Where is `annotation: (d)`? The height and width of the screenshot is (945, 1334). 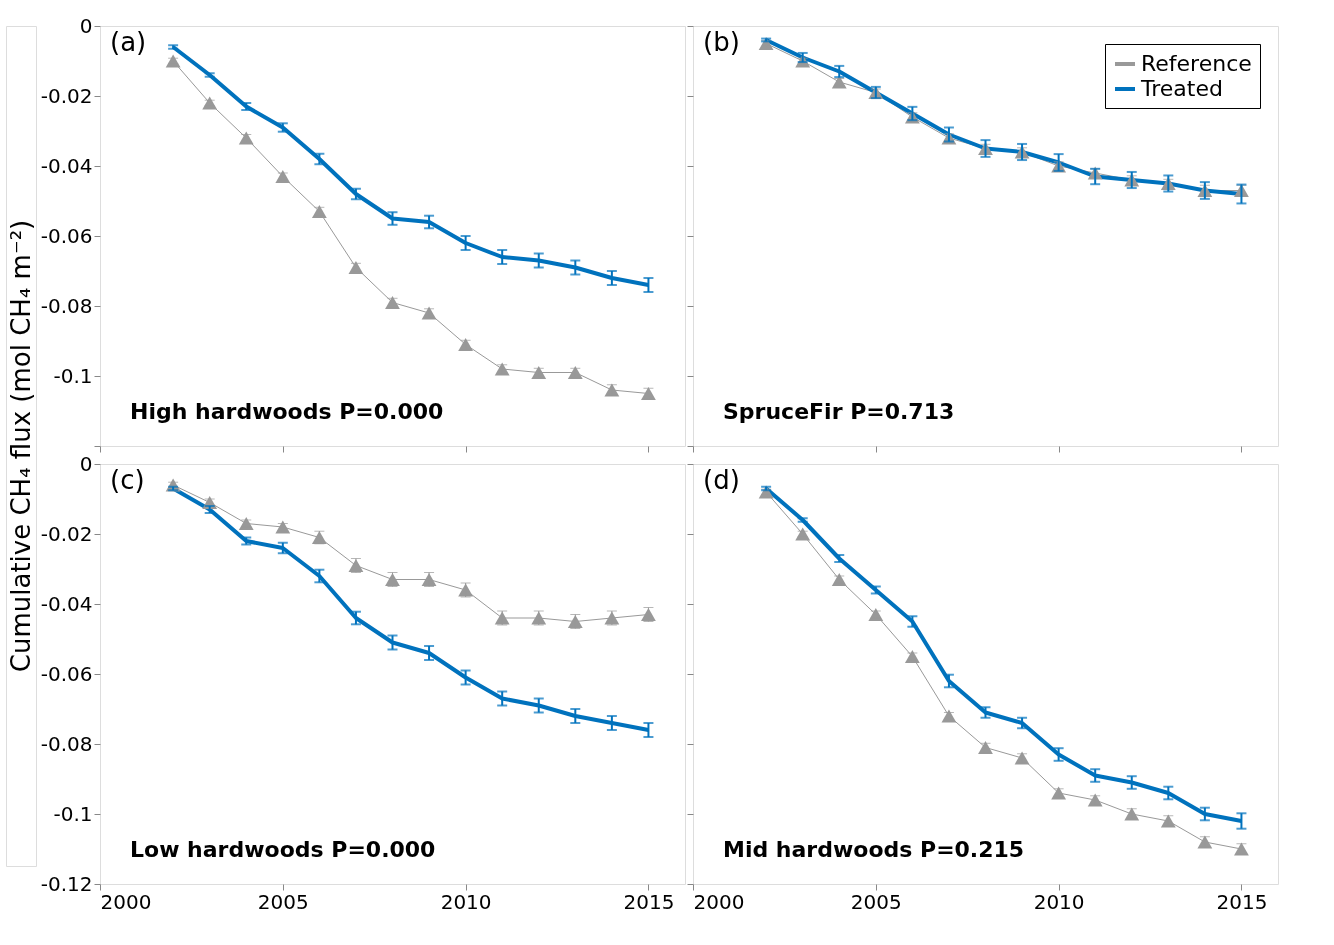
annotation: (d) is located at coordinates (721, 480).